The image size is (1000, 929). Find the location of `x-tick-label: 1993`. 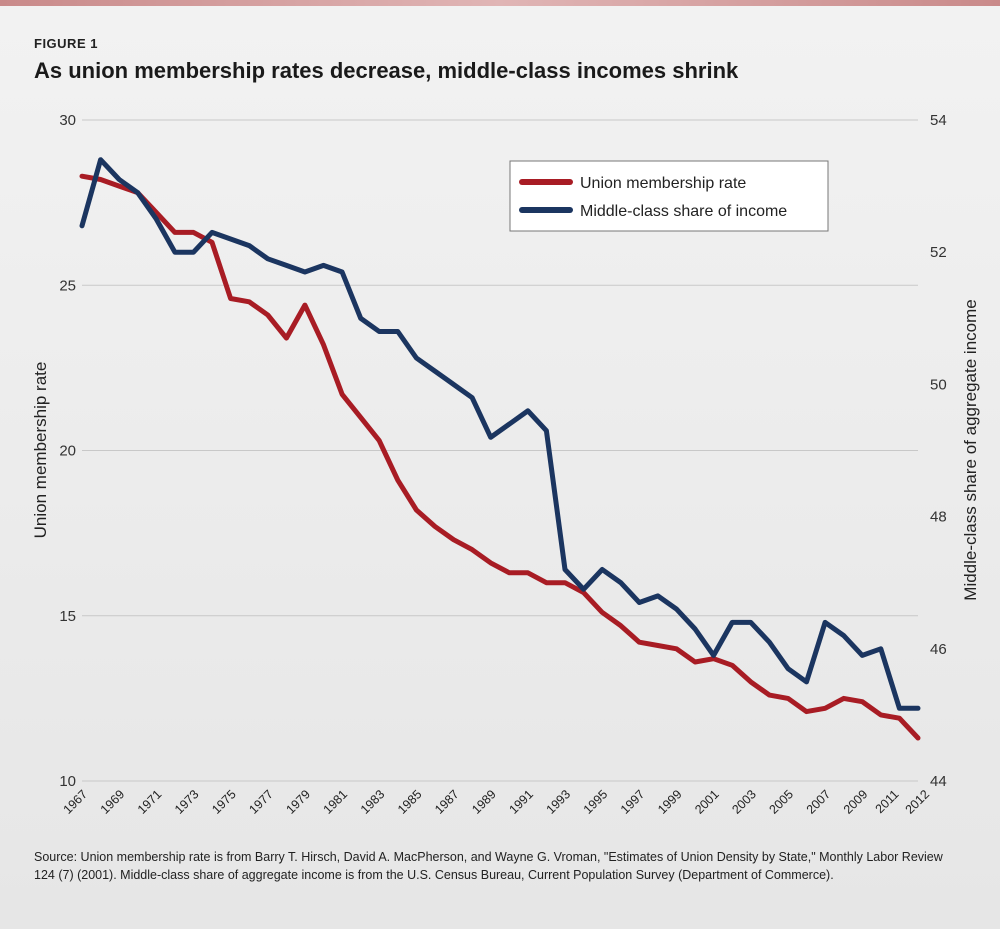

x-tick-label: 1993 is located at coordinates (559, 802).